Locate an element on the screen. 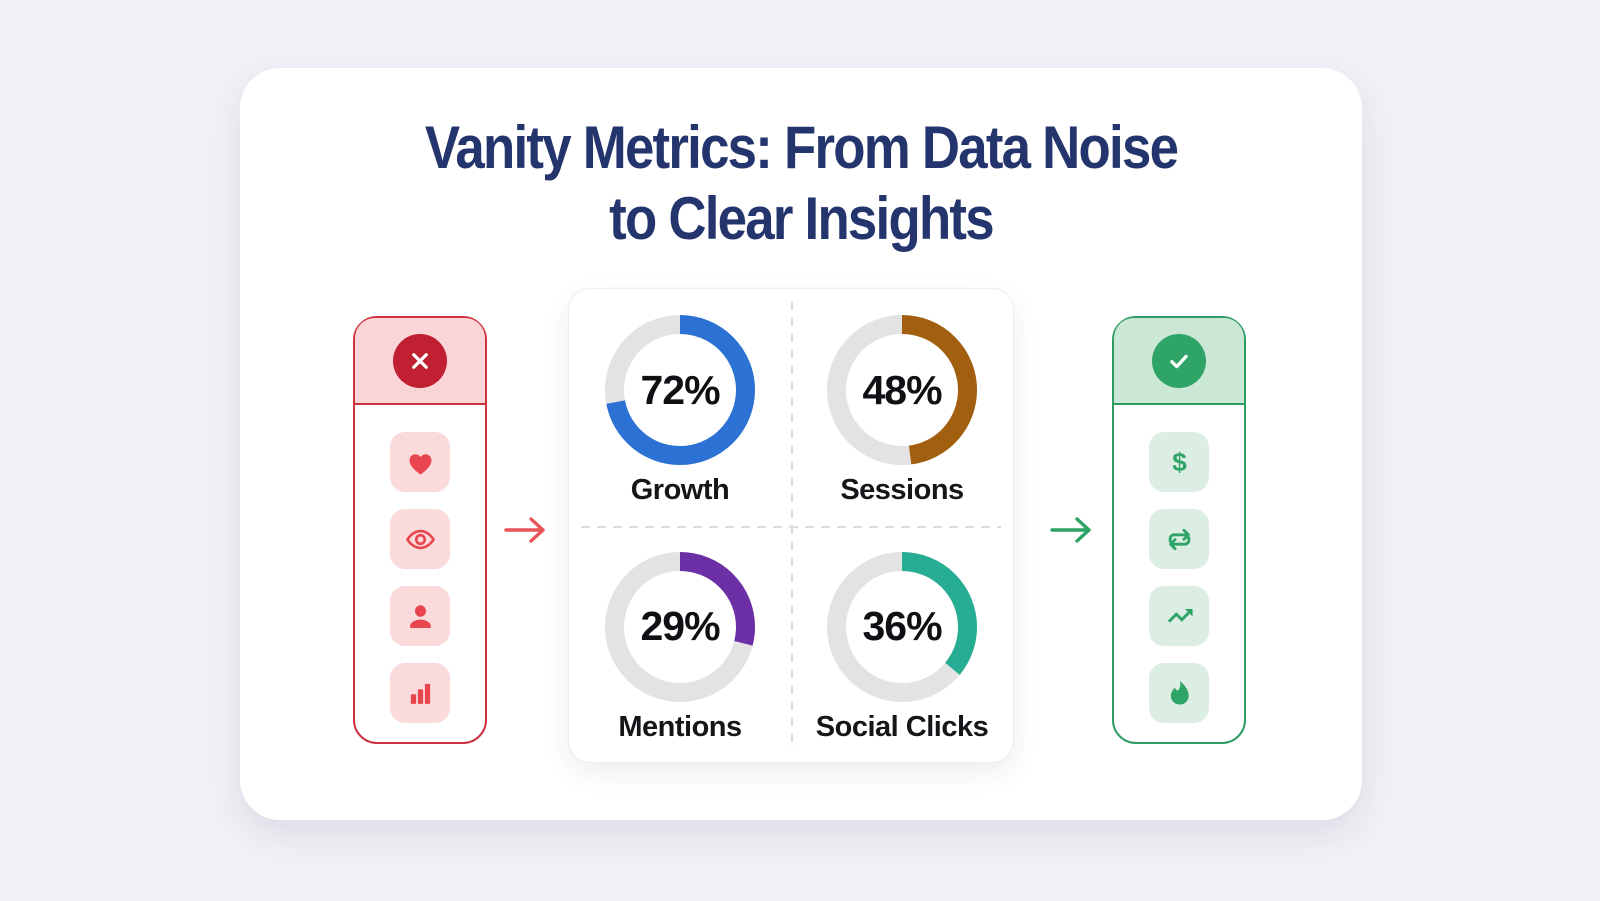 This screenshot has width=1600, height=901. clear-insights-panel: $ is located at coordinates (1179, 530).